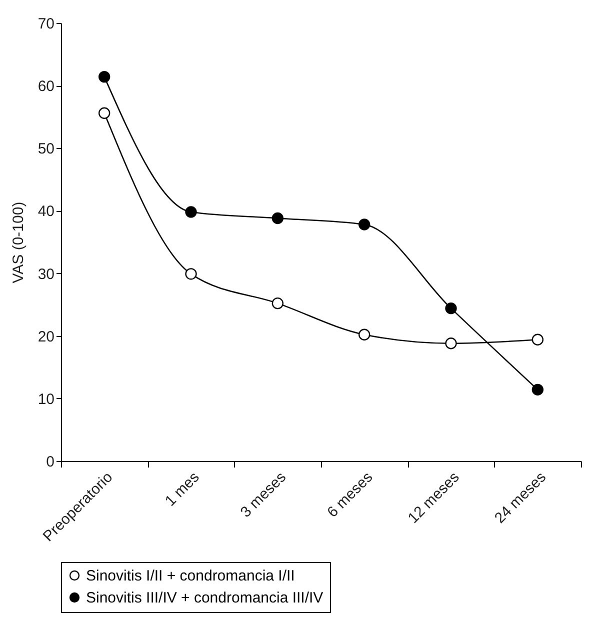 The image size is (604, 632). Describe the element at coordinates (46, 211) in the screenshot. I see `y-tick-label: 40` at that location.